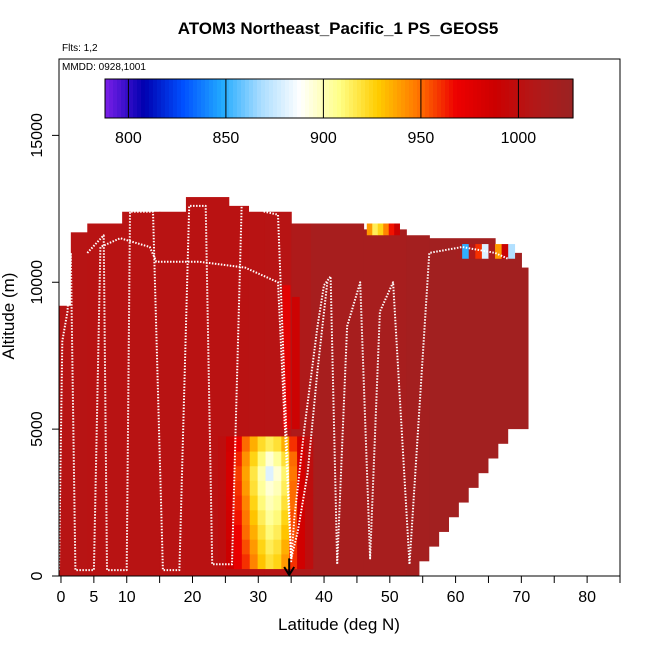 The image size is (650, 650). What do you see at coordinates (61, 597) in the screenshot?
I see `x-tick-label: 0` at bounding box center [61, 597].